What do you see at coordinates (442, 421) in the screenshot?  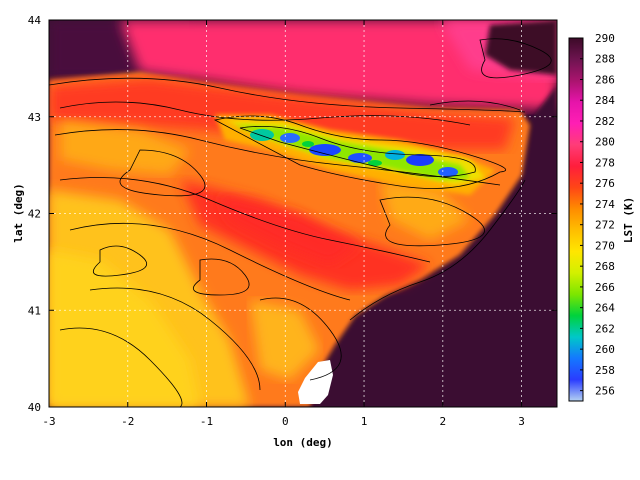 I see `x-tick-label: 2` at bounding box center [442, 421].